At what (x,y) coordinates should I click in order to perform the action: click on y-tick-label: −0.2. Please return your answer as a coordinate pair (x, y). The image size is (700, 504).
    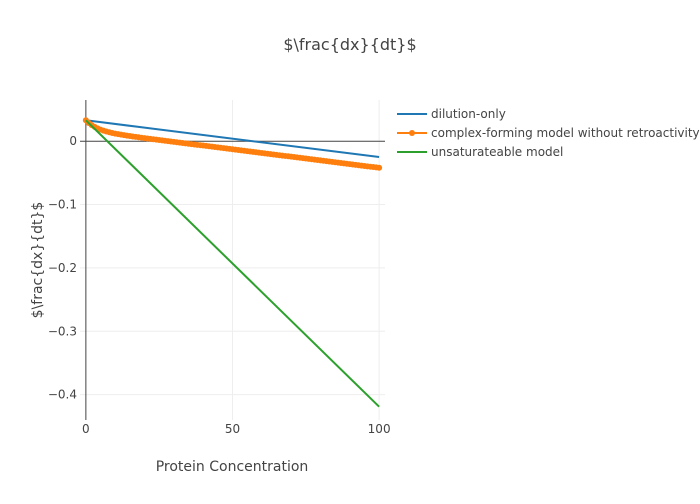
    Looking at the image, I should click on (62, 268).